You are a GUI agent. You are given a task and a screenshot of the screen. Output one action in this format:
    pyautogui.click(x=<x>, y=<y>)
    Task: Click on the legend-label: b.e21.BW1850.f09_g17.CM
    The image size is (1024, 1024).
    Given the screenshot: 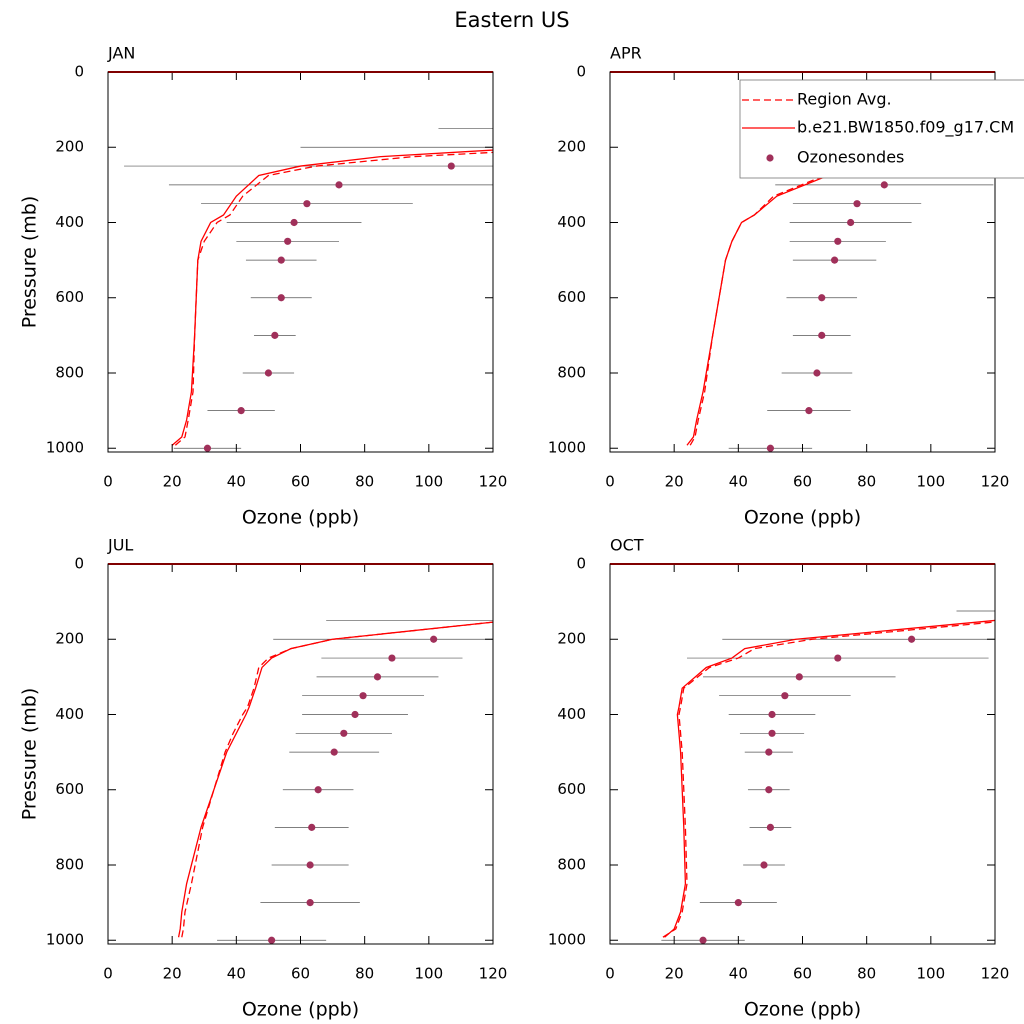 What is the action you would take?
    pyautogui.click(x=905, y=128)
    